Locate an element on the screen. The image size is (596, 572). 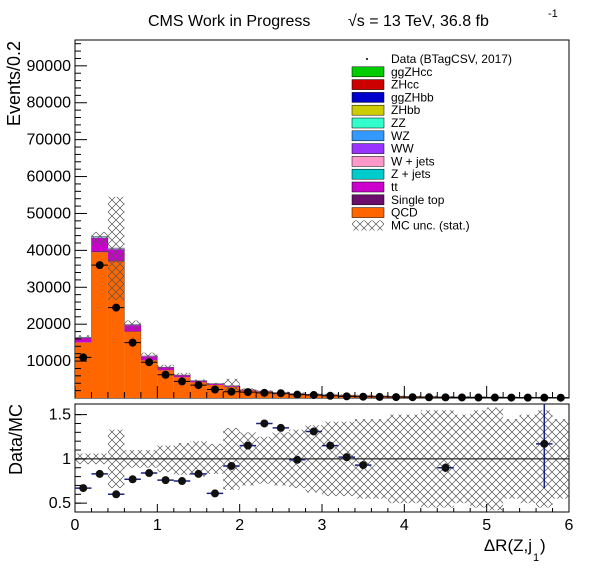
ratio-y-axis-label: Data/MC is located at coordinates (16, 439).